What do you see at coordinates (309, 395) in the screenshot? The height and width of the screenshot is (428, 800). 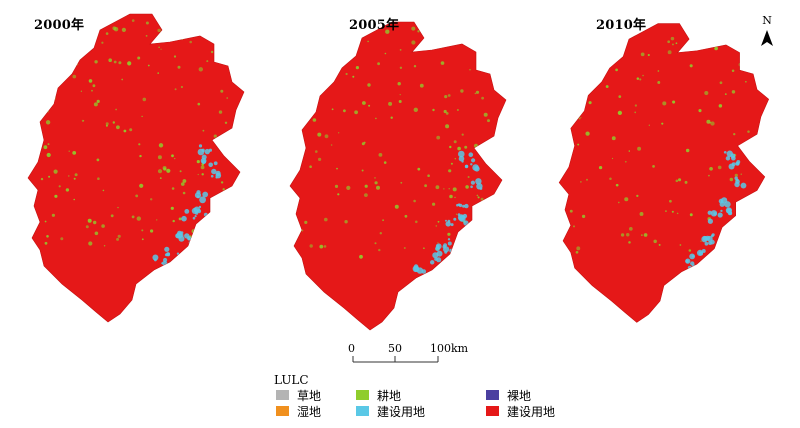 I see `legend-label: 草地` at bounding box center [309, 395].